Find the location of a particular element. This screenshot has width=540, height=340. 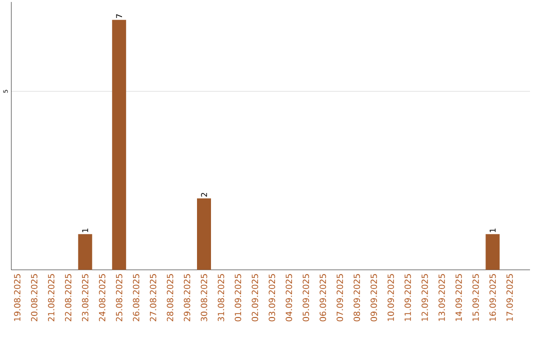

x-tick-label: 15.09.2025 is located at coordinates (475, 297).